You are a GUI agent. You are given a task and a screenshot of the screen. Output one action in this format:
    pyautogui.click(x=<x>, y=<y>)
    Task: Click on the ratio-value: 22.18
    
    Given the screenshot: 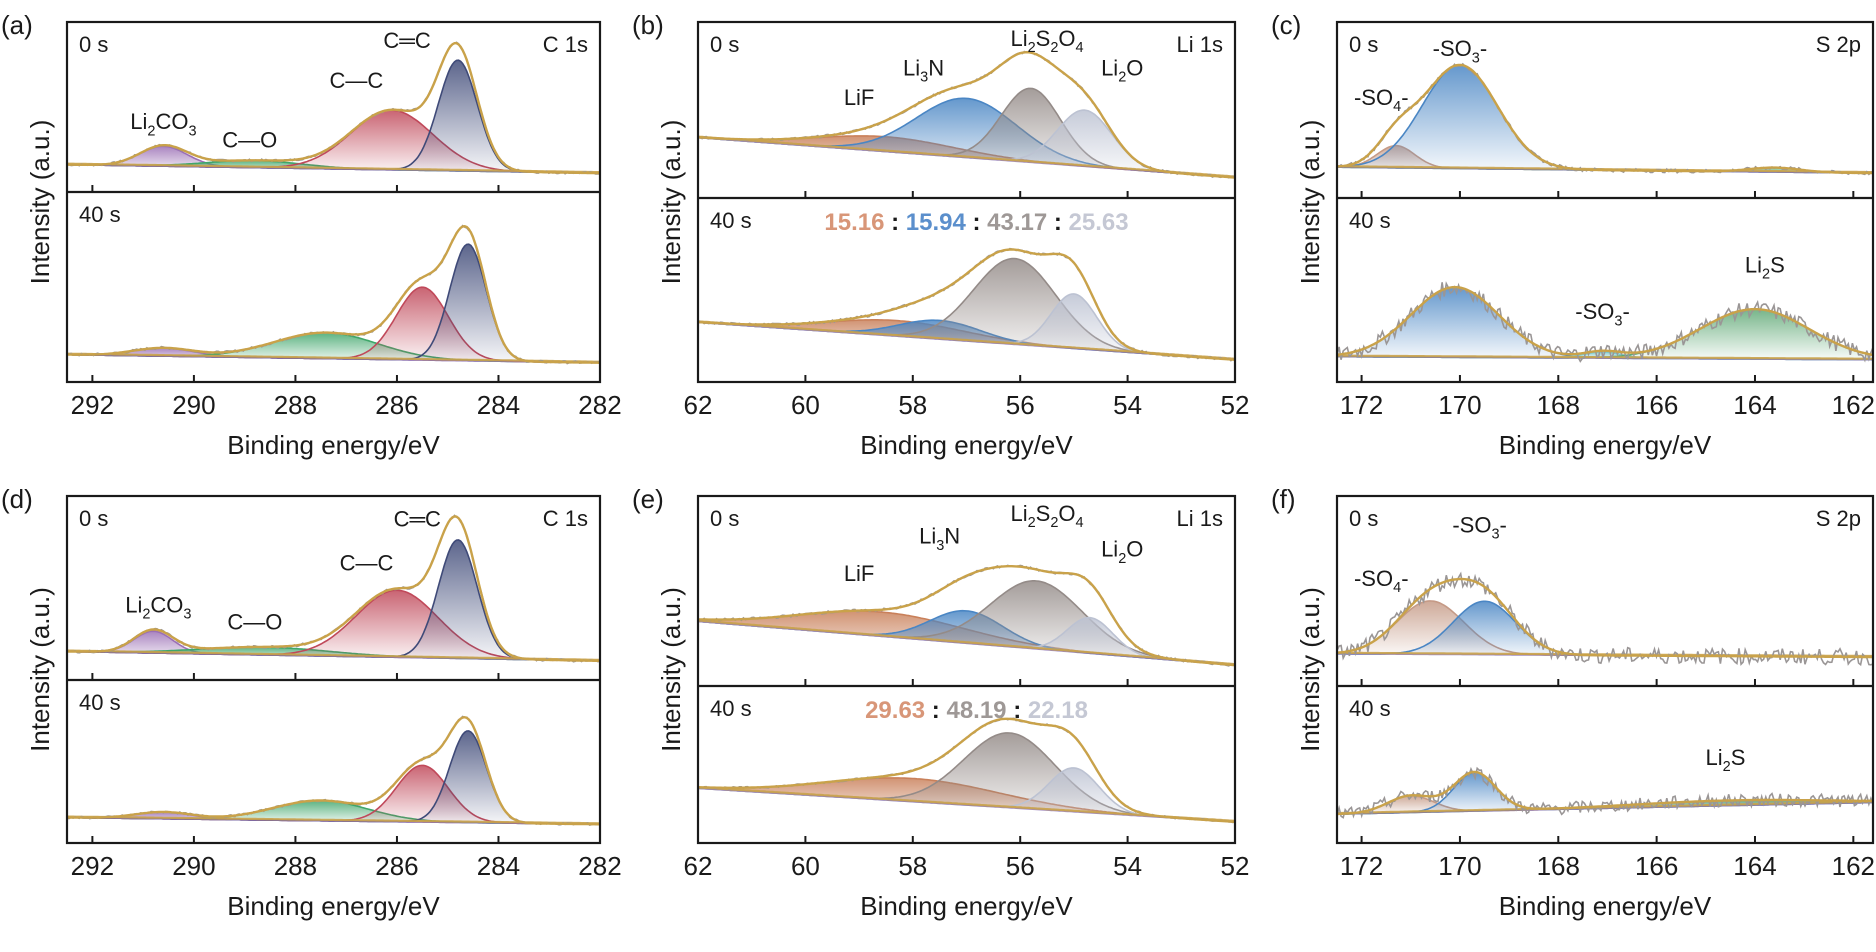 What is the action you would take?
    pyautogui.click(x=1058, y=710)
    